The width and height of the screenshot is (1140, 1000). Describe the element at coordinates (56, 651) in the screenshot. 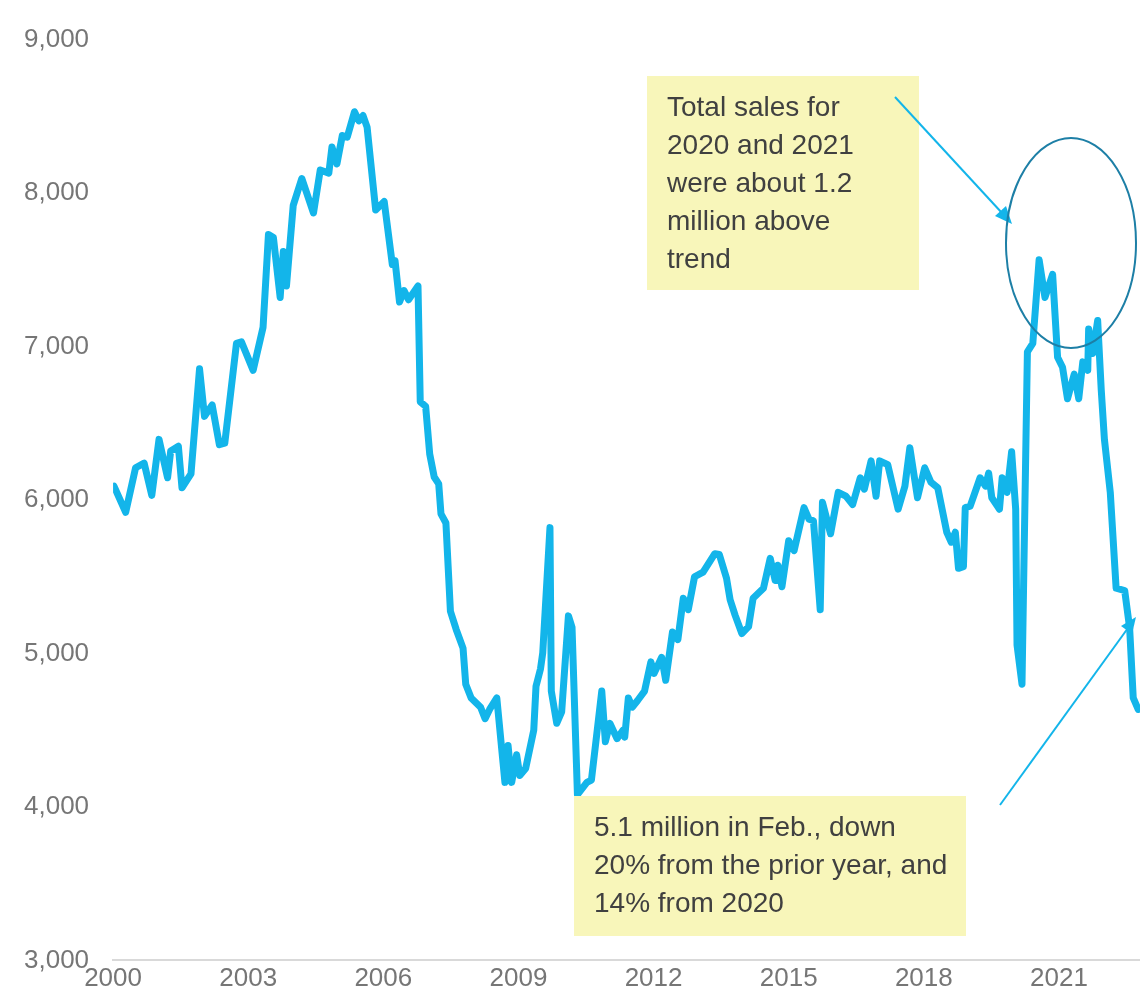

I see `y-tick-label: 5,000` at that location.